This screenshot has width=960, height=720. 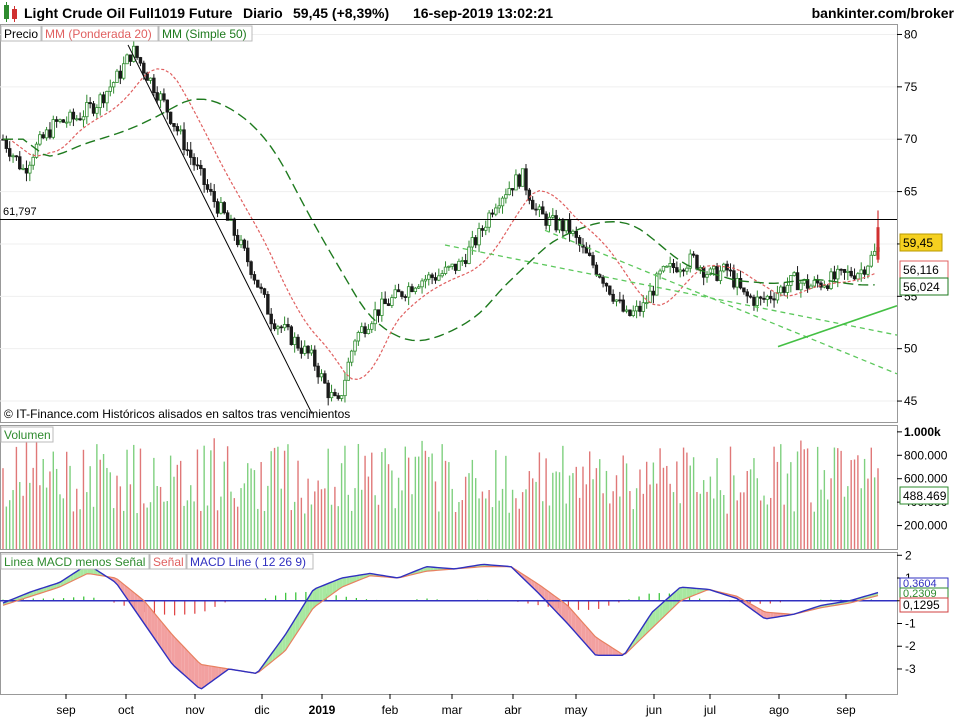 What do you see at coordinates (911, 34) in the screenshot?
I see `price-axis-label: 80` at bounding box center [911, 34].